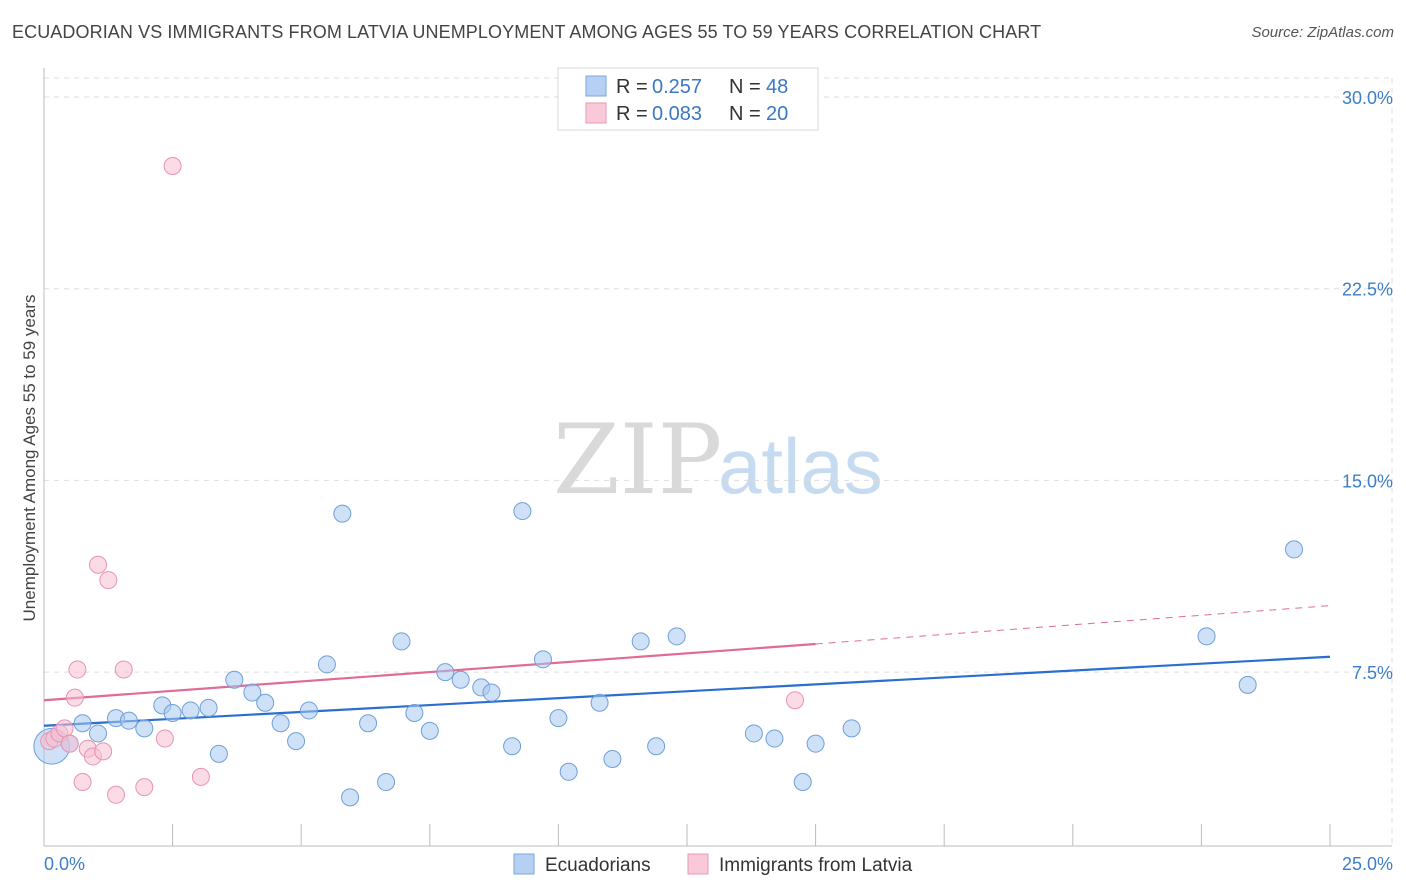 This screenshot has width=1406, height=892. I want to click on y-tick-label: 22.5%, so click(1367, 290).